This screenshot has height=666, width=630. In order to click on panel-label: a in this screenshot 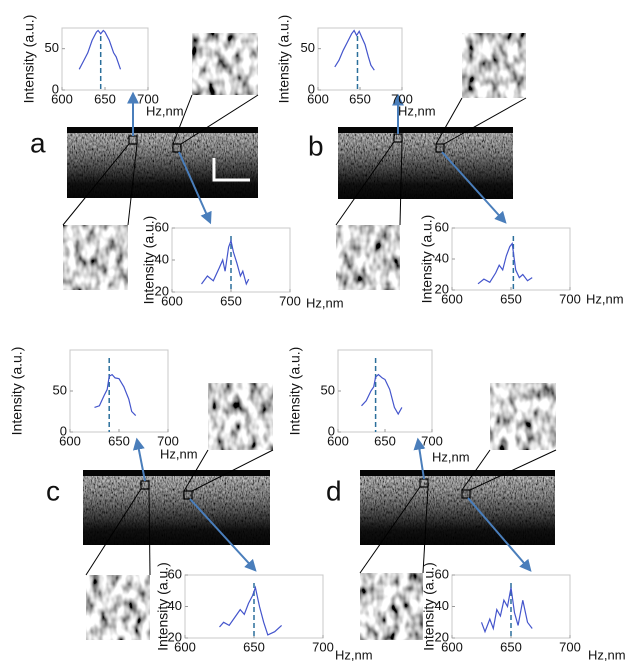, I will do `click(38, 142)`.